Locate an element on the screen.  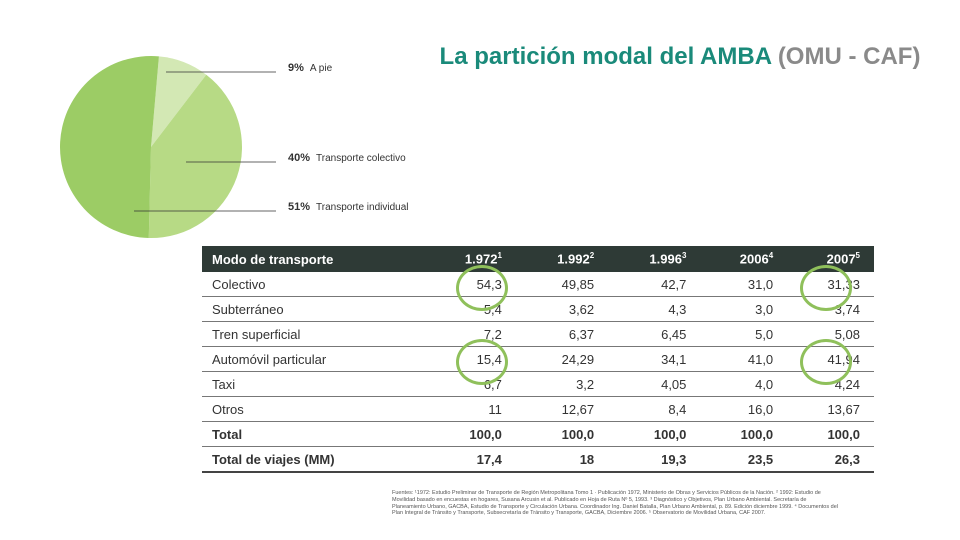
table-row: Subterráneo 5,4 3,62 4,3 3,0 3,74 is located at coordinates (538, 309).